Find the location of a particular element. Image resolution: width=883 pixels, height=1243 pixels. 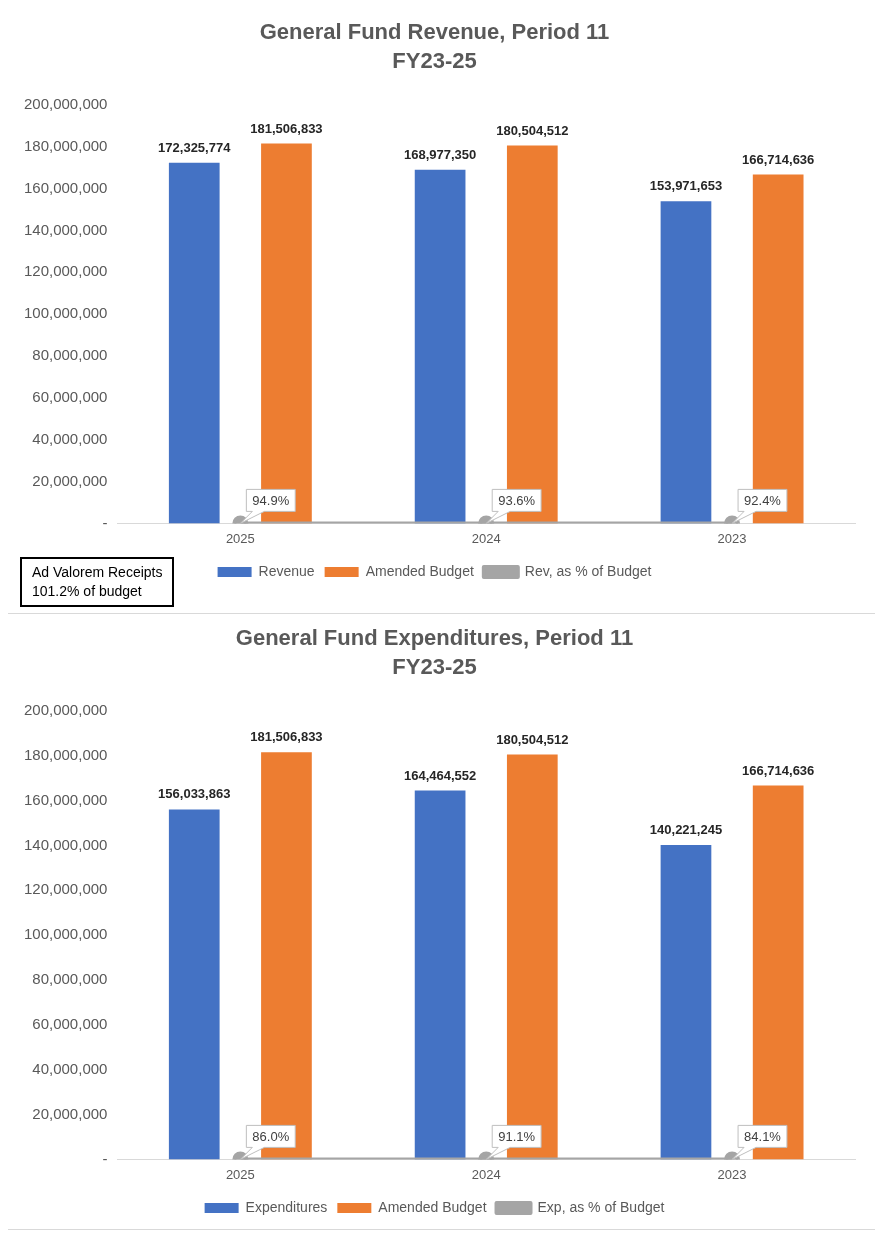

legend-label: Rev, as % of Budget is located at coordinates (588, 570).